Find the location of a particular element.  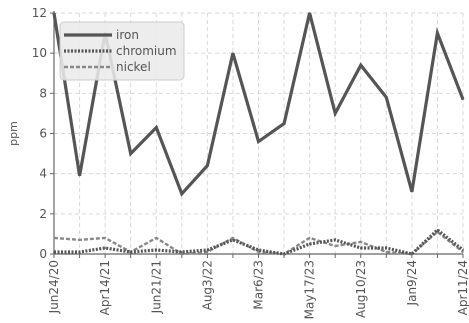

legend-item-iron: iron is located at coordinates (101, 35).